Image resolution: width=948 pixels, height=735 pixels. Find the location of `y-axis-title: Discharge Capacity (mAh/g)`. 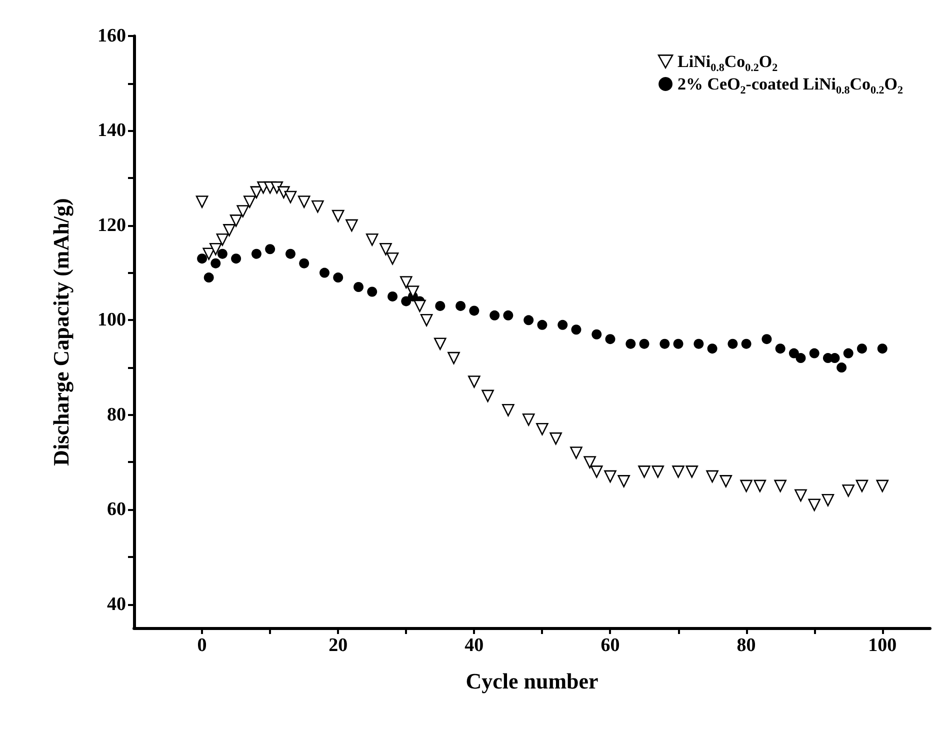

y-axis-title: Discharge Capacity (mAh/g) is located at coordinates (61, 332).